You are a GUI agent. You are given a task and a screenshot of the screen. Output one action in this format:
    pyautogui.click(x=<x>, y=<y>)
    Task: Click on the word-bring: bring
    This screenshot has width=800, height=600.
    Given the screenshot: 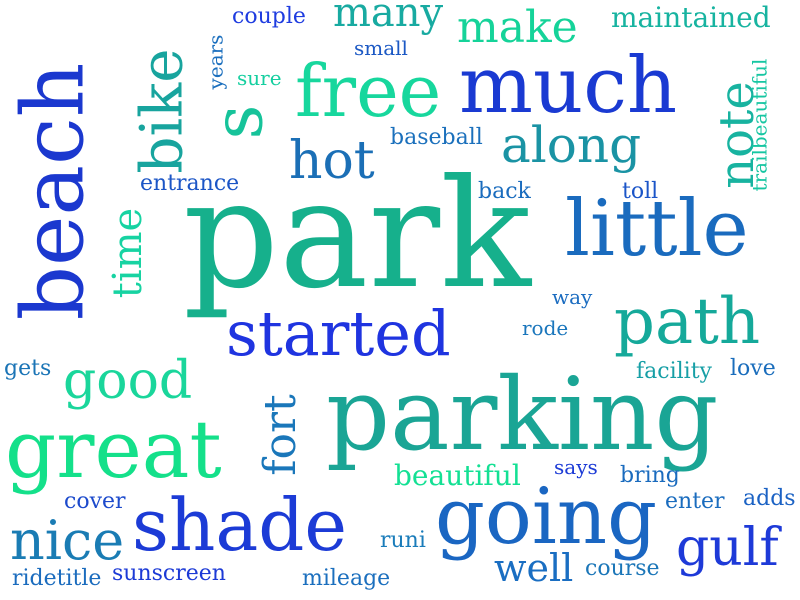 What is the action you would take?
    pyautogui.click(x=650, y=475)
    